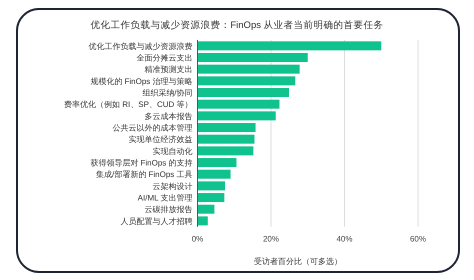  Describe the element at coordinates (152, 128) in the screenshot. I see `y-tick-label: 公共云以外的成本管理` at that location.